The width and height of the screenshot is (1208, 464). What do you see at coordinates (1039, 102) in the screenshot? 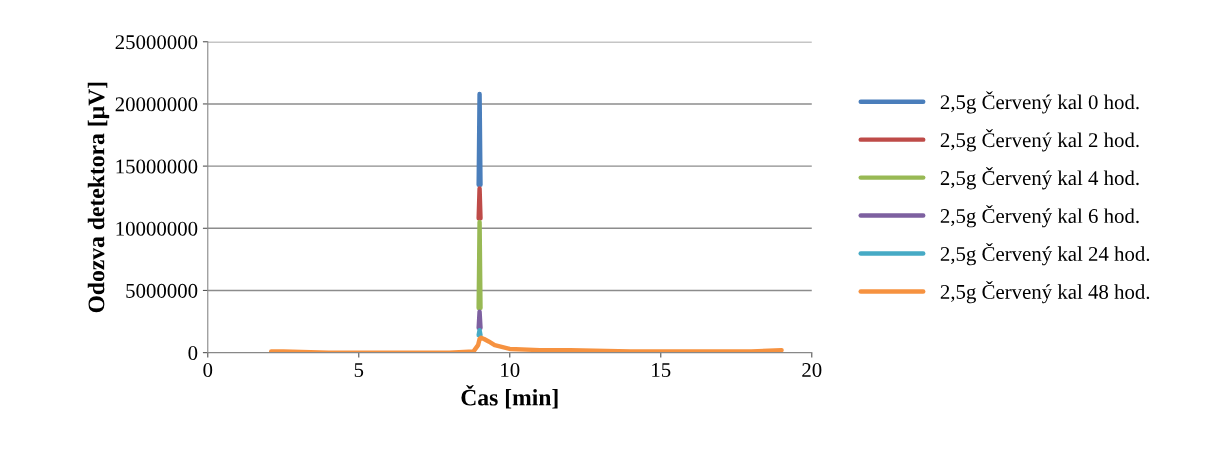
I see `legend-label: 2,5g Červený kal 0 hod.` at bounding box center [1039, 102].